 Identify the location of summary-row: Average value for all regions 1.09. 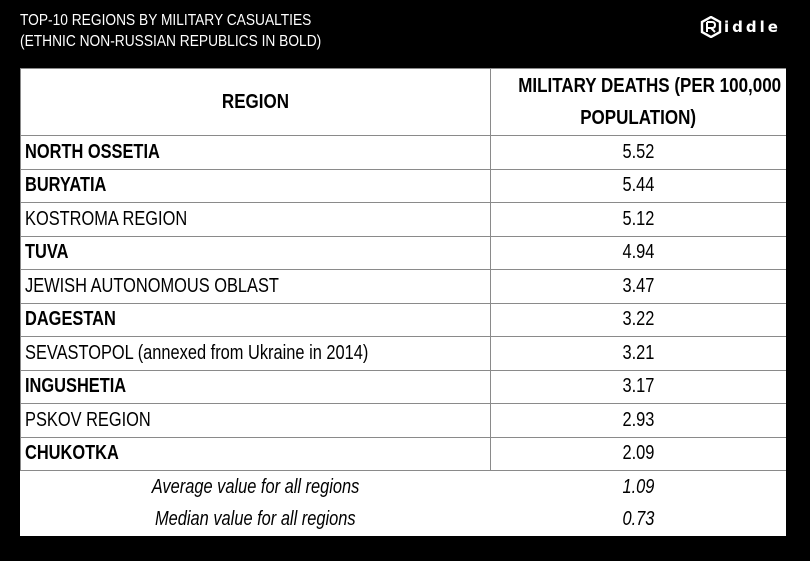
(403, 487).